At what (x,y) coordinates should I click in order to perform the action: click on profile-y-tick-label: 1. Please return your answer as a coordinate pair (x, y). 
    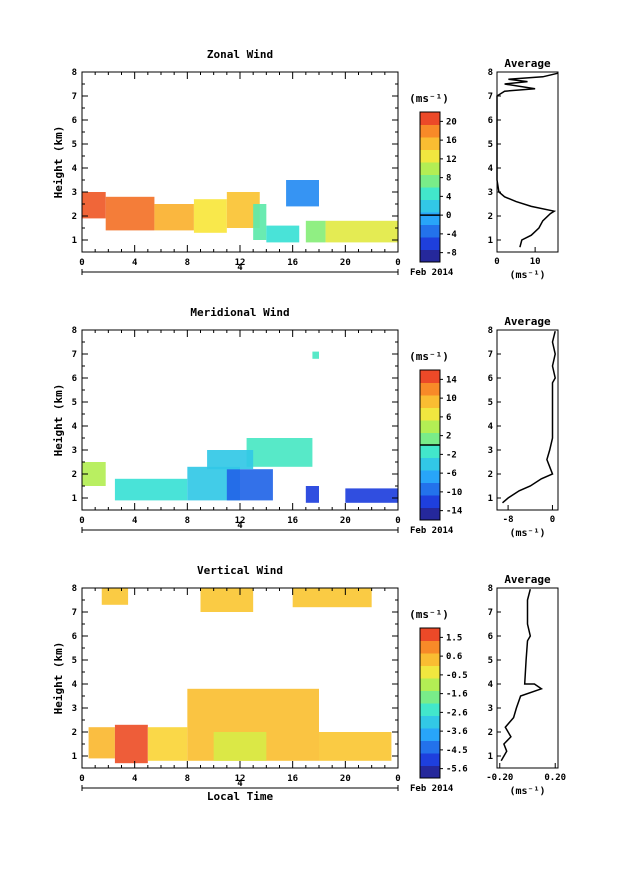
    Looking at the image, I should click on (490, 499).